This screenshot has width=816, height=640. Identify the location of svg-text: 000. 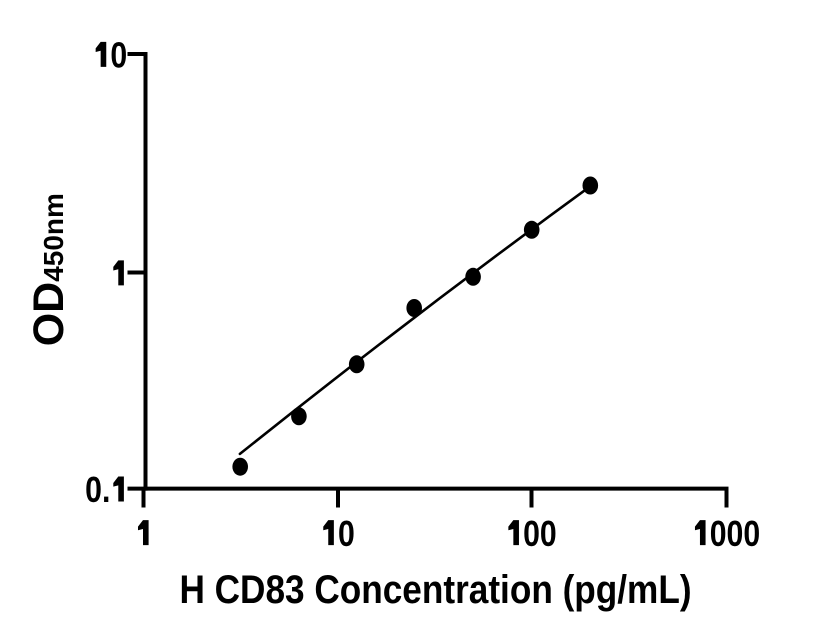
(735, 534).